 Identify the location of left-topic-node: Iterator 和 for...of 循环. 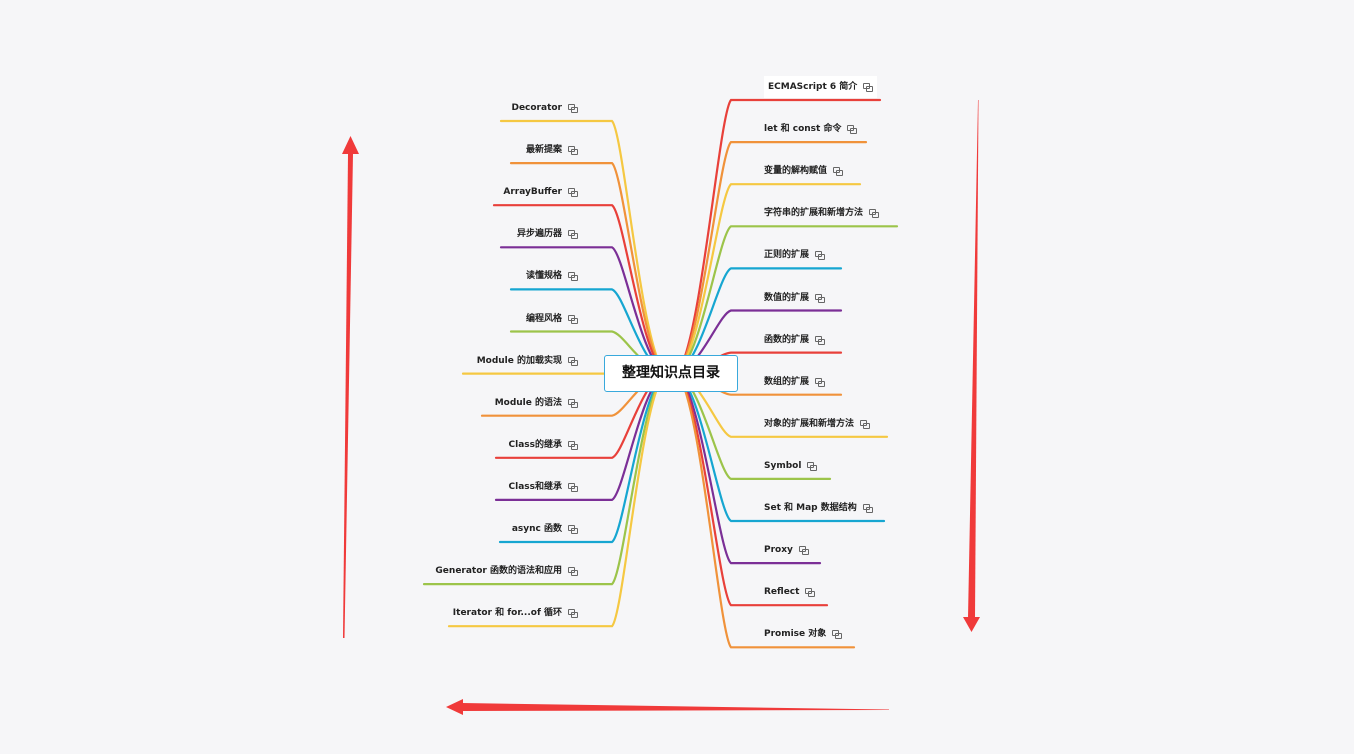
(513, 613).